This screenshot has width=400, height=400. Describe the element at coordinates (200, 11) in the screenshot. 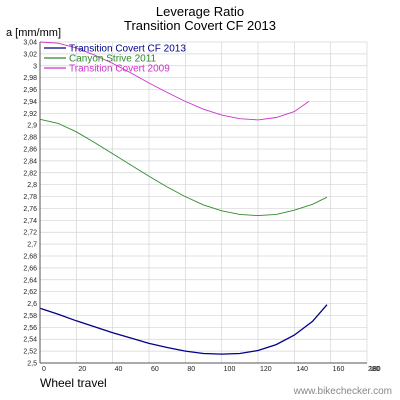

I see `chart-title-line-1: Leverage Ratio` at that location.